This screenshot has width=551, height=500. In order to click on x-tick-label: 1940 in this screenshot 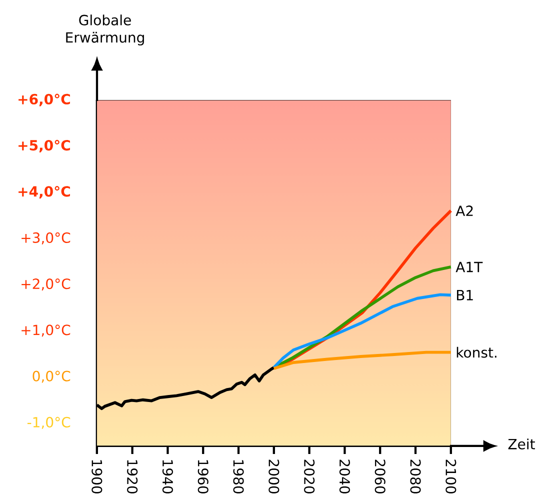, I will do `click(168, 477)`.